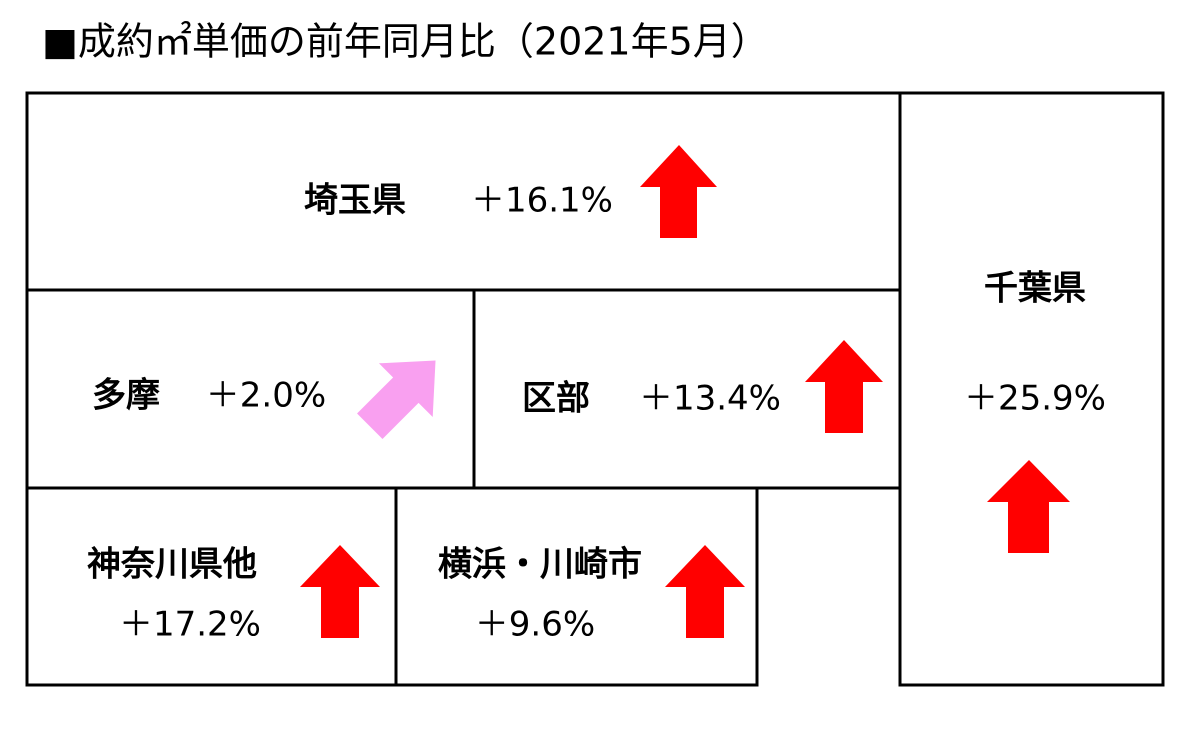 This screenshot has height=730, width=1195. I want to click on region-name: 埼玉県, so click(355, 201).